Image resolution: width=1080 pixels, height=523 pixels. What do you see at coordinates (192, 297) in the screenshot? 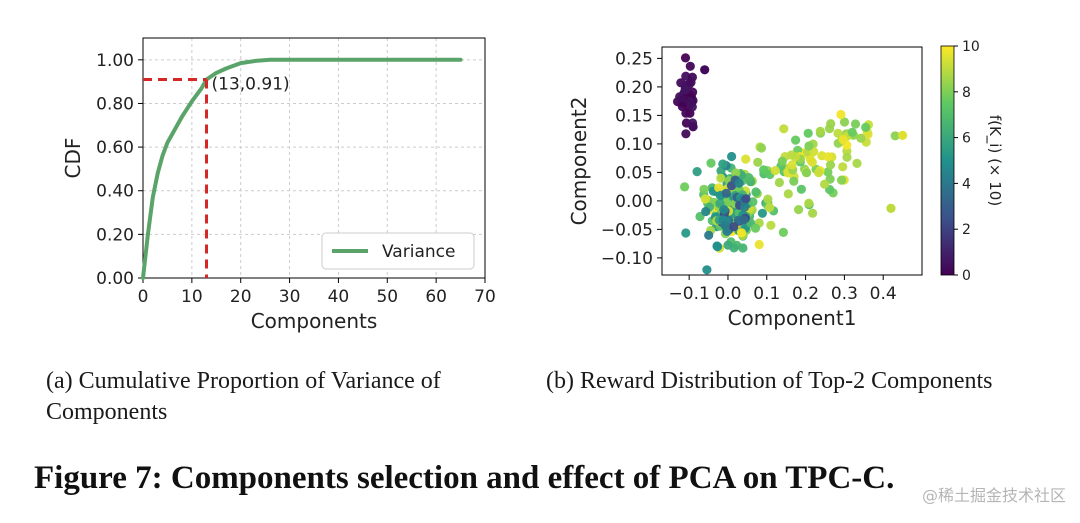
I see `x-tick-label: 10` at bounding box center [192, 297].